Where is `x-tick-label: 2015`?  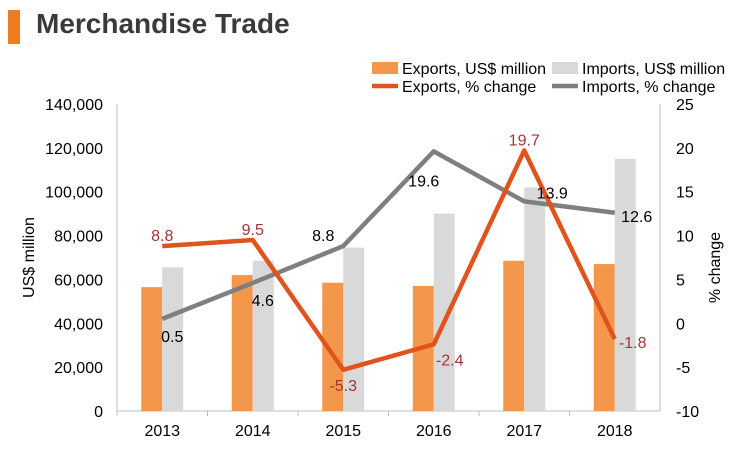
x-tick-label: 2015 is located at coordinates (343, 431).